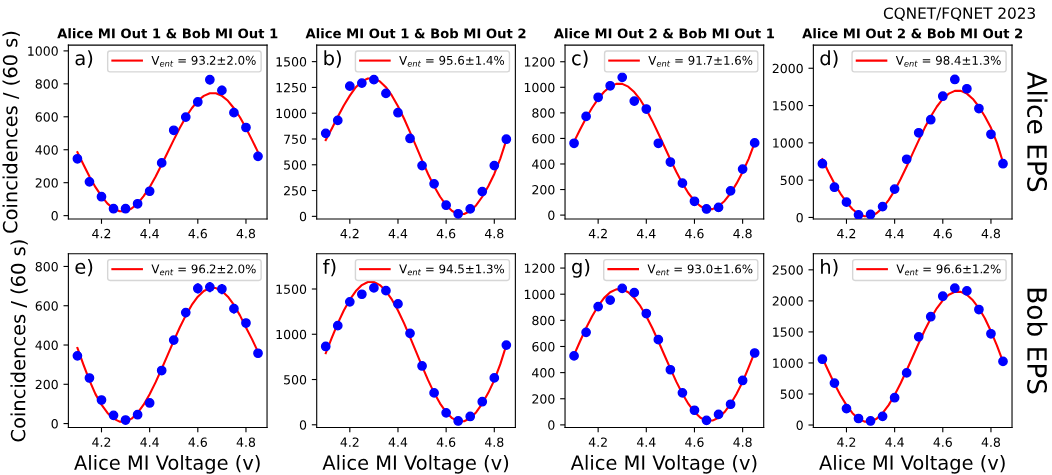 The image size is (1052, 475). What do you see at coordinates (84, 59) in the screenshot?
I see `annotation: a)` at bounding box center [84, 59].